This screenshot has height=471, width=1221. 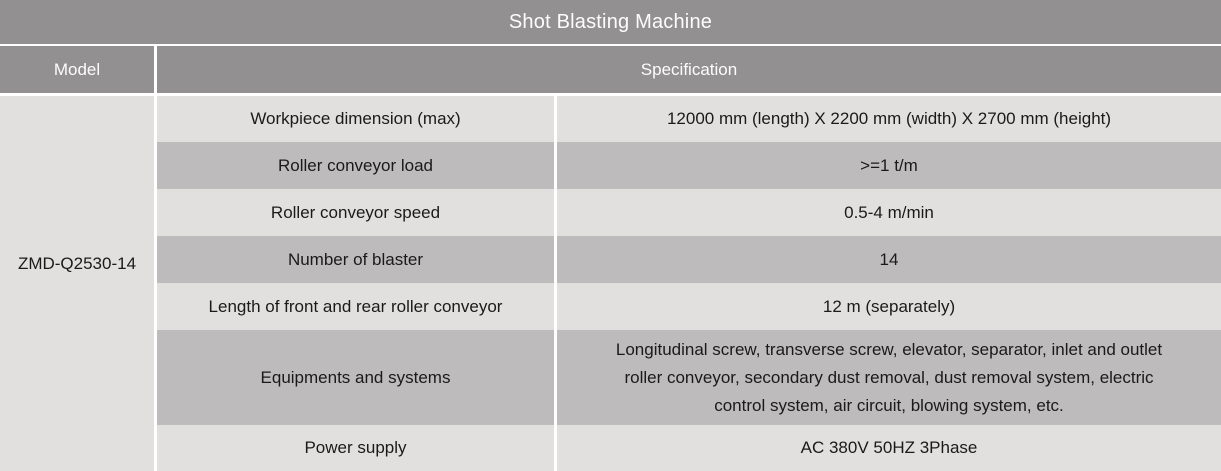 I want to click on column-header-row: Model Specification, so click(x=610, y=69).